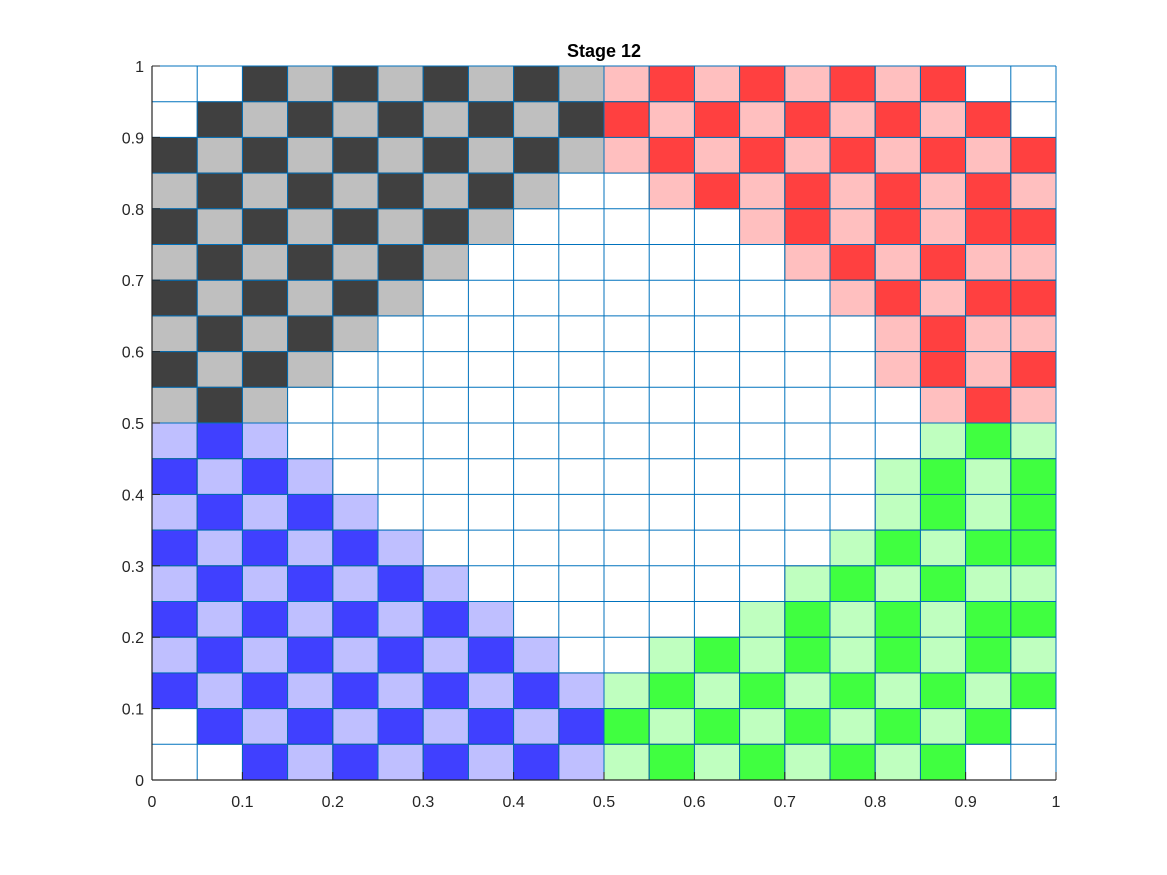 The height and width of the screenshot is (875, 1167). Describe the element at coordinates (133, 138) in the screenshot. I see `y-tick-label: 0.9` at that location.